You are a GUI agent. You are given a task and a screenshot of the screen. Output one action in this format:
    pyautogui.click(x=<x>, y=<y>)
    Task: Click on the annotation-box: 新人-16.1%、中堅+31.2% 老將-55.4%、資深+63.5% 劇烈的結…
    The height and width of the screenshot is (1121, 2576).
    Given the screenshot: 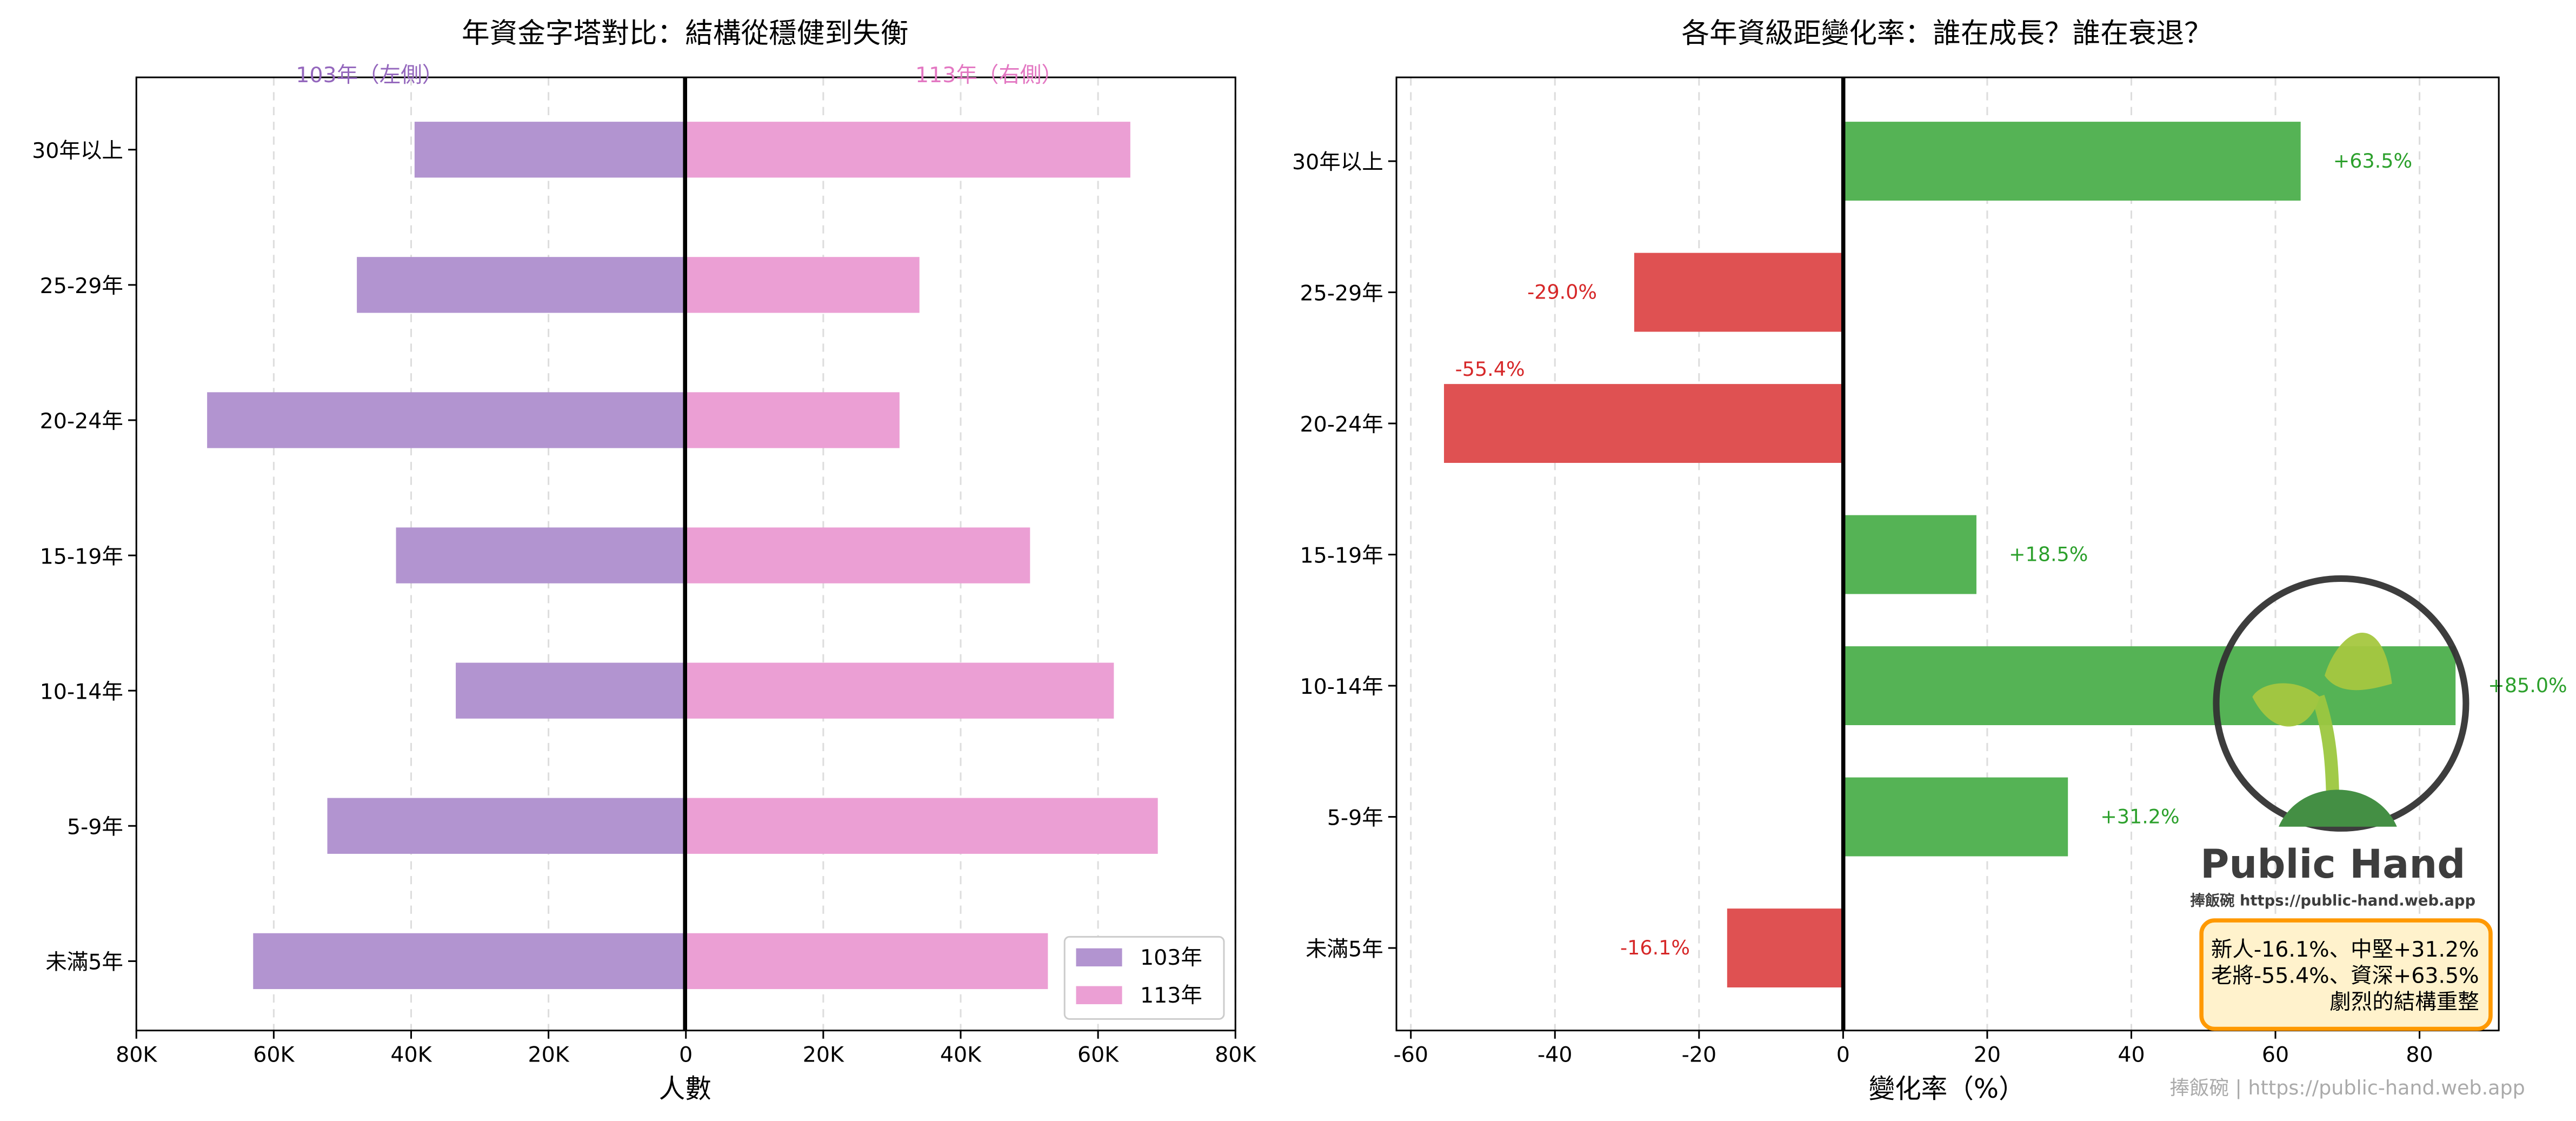 What is the action you would take?
    pyautogui.click(x=2346, y=974)
    